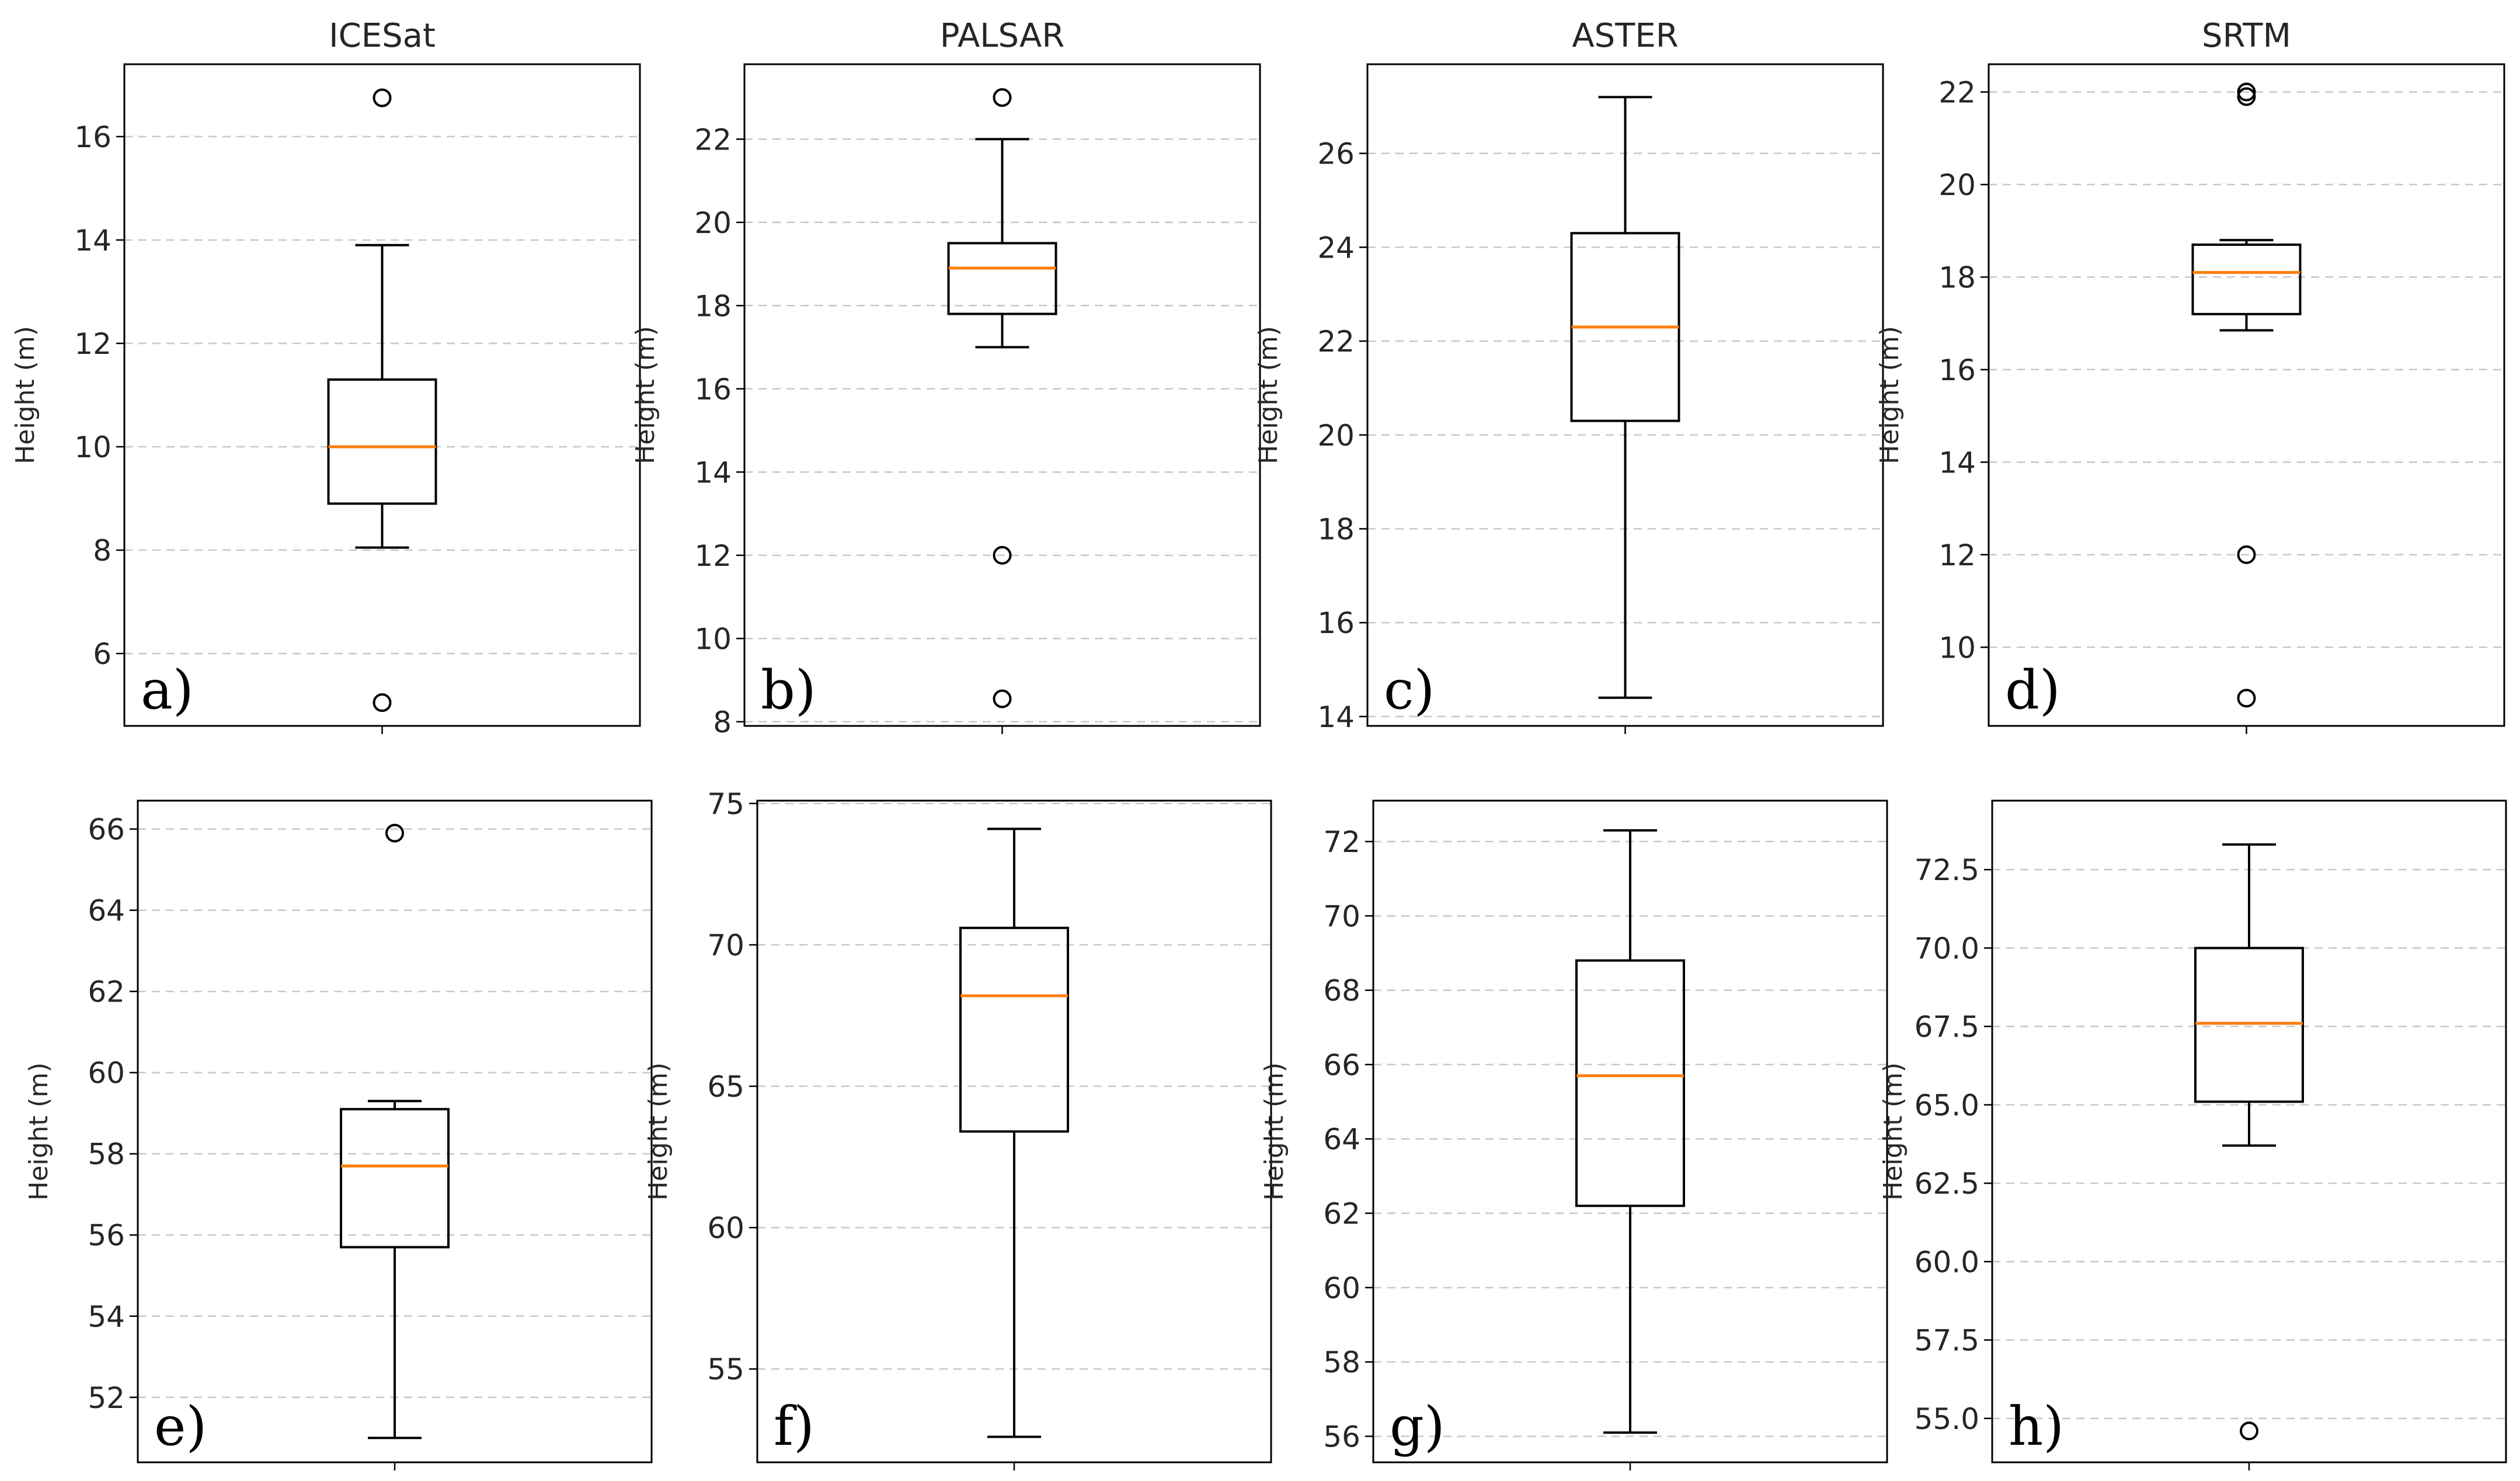 The height and width of the screenshot is (1481, 2520). I want to click on y-tick-label: 70.0, so click(1947, 948).